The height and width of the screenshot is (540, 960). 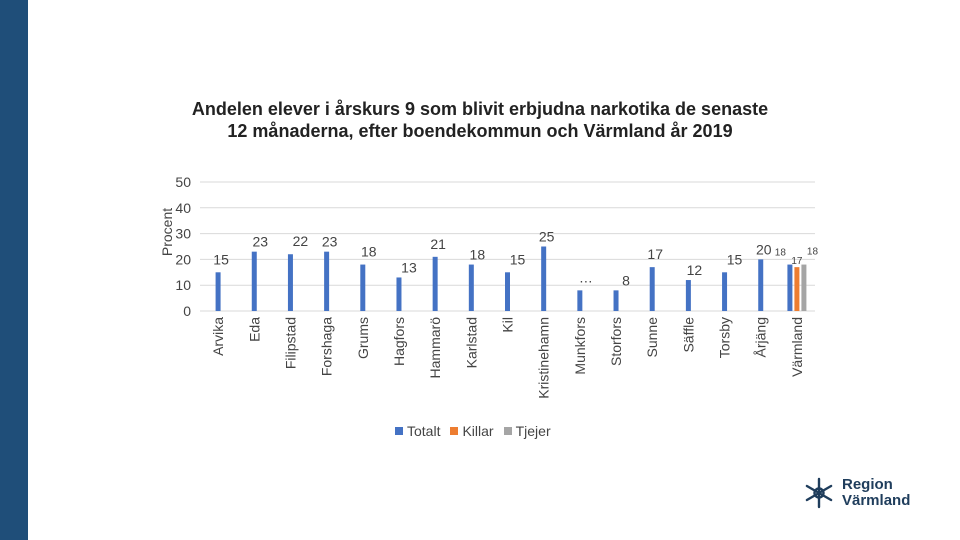 What do you see at coordinates (544, 358) in the screenshot?
I see `x-tick-label: Kristinehamn` at bounding box center [544, 358].